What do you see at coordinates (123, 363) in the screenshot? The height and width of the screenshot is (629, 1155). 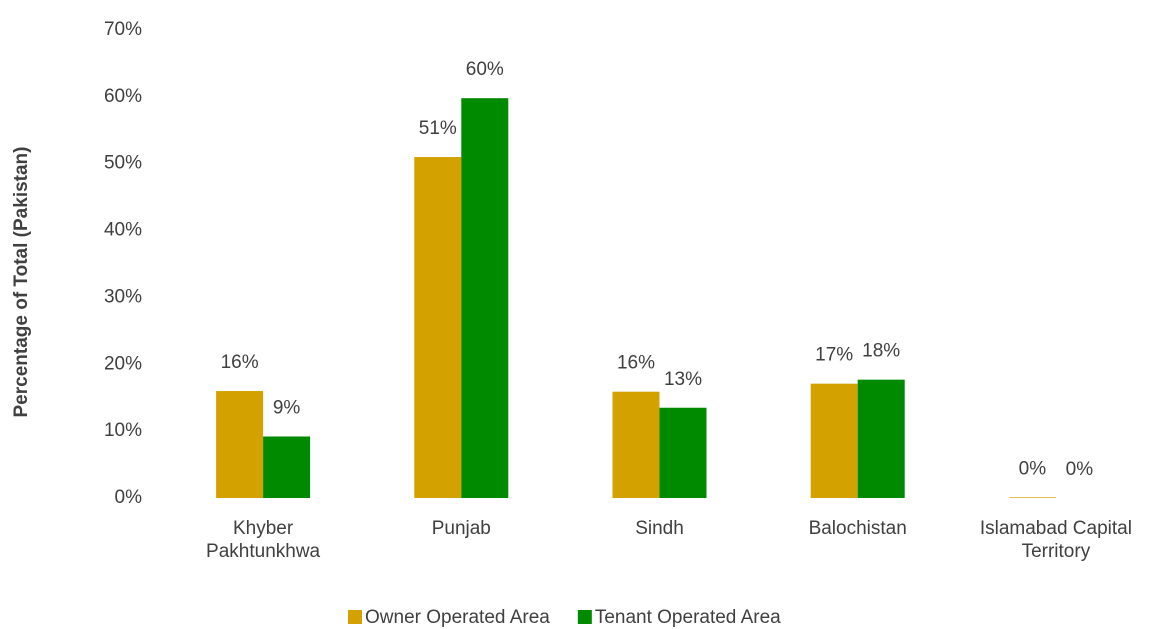 I see `y-tick-label: 20%` at bounding box center [123, 363].